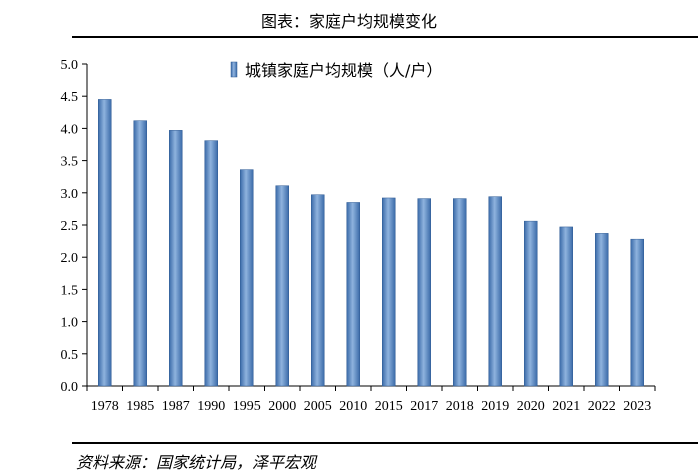  Describe the element at coordinates (282, 406) in the screenshot. I see `x-tick-label: 2000` at that location.